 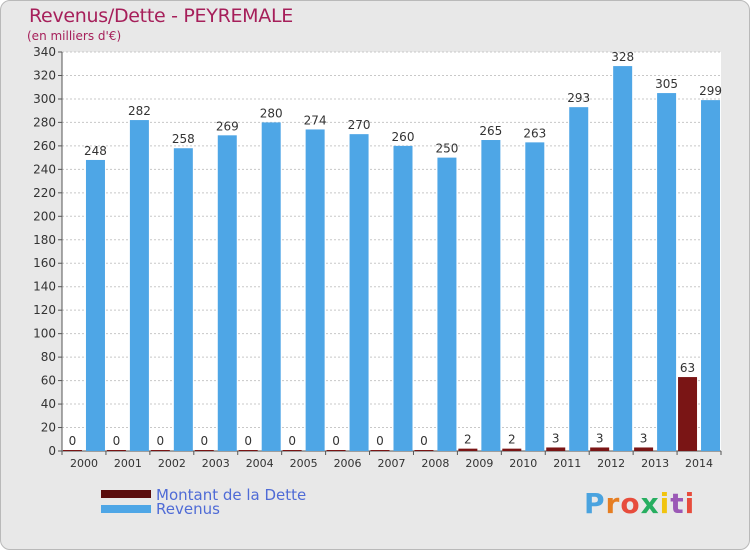 What do you see at coordinates (44, 99) in the screenshot?
I see `y-tick-label: 300` at bounding box center [44, 99].